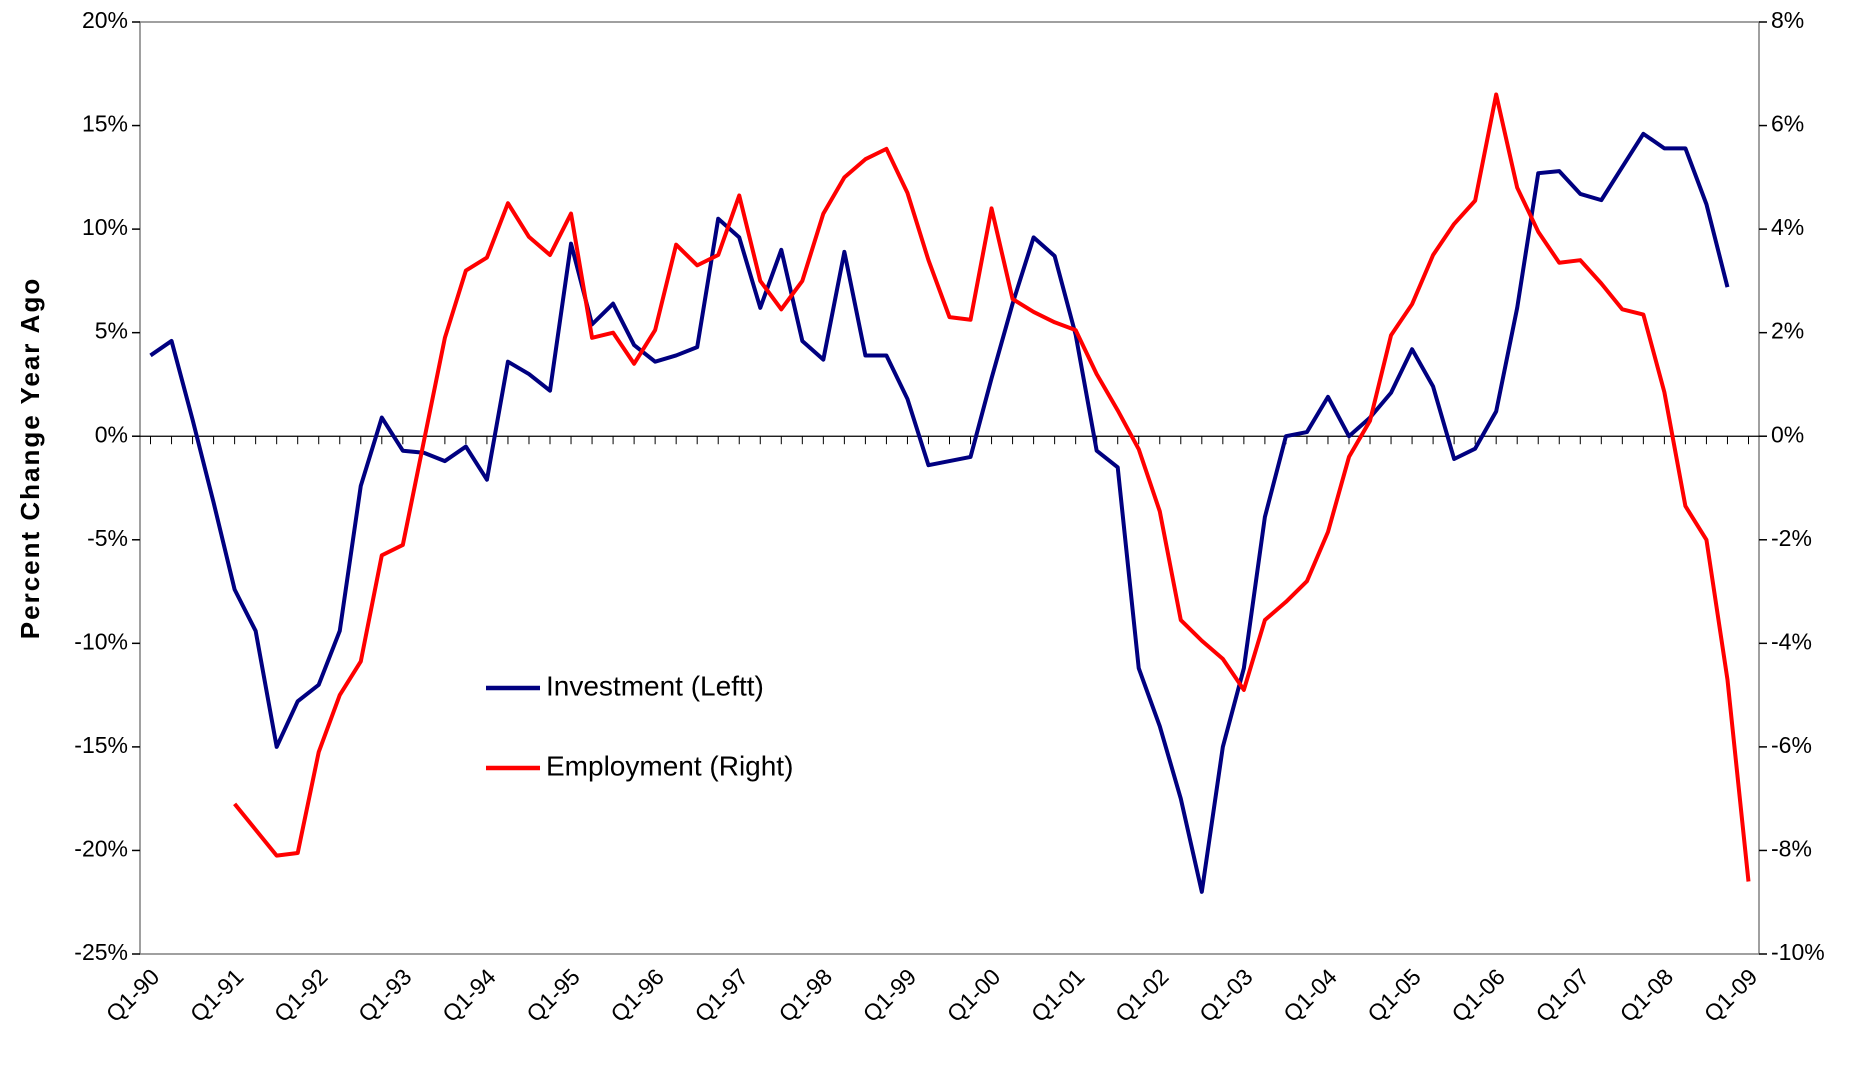  I want to click on y-tick-label: -15%, so click(101, 745).